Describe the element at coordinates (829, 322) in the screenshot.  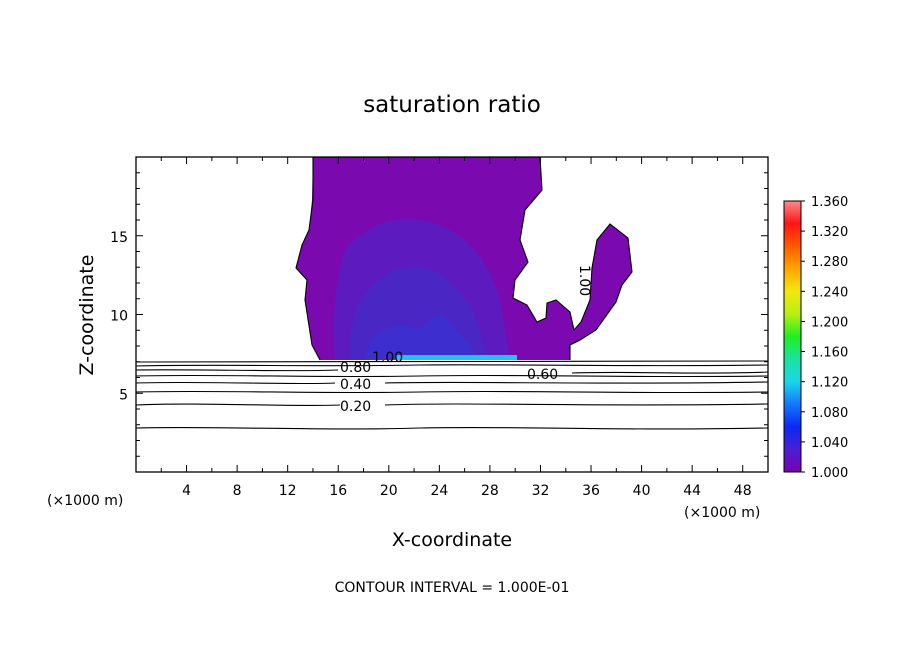
I see `colorbar-tick-label: 1.200` at that location.